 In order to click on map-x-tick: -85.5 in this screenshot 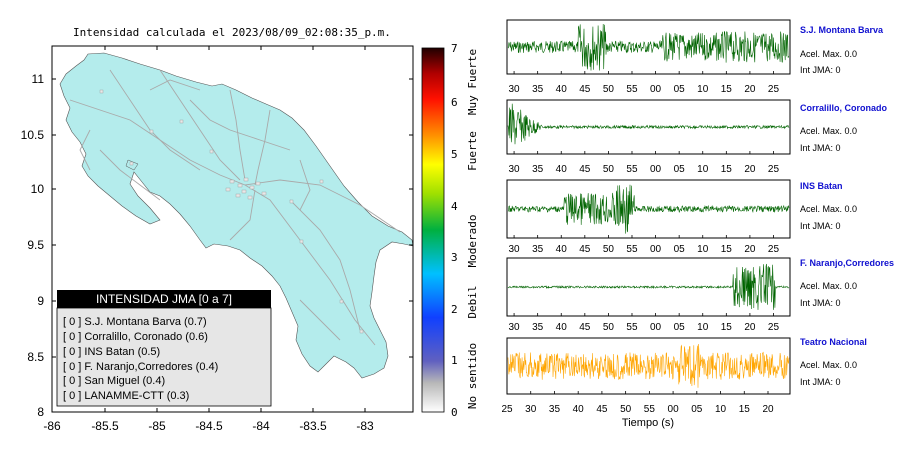, I will do `click(105, 426)`.